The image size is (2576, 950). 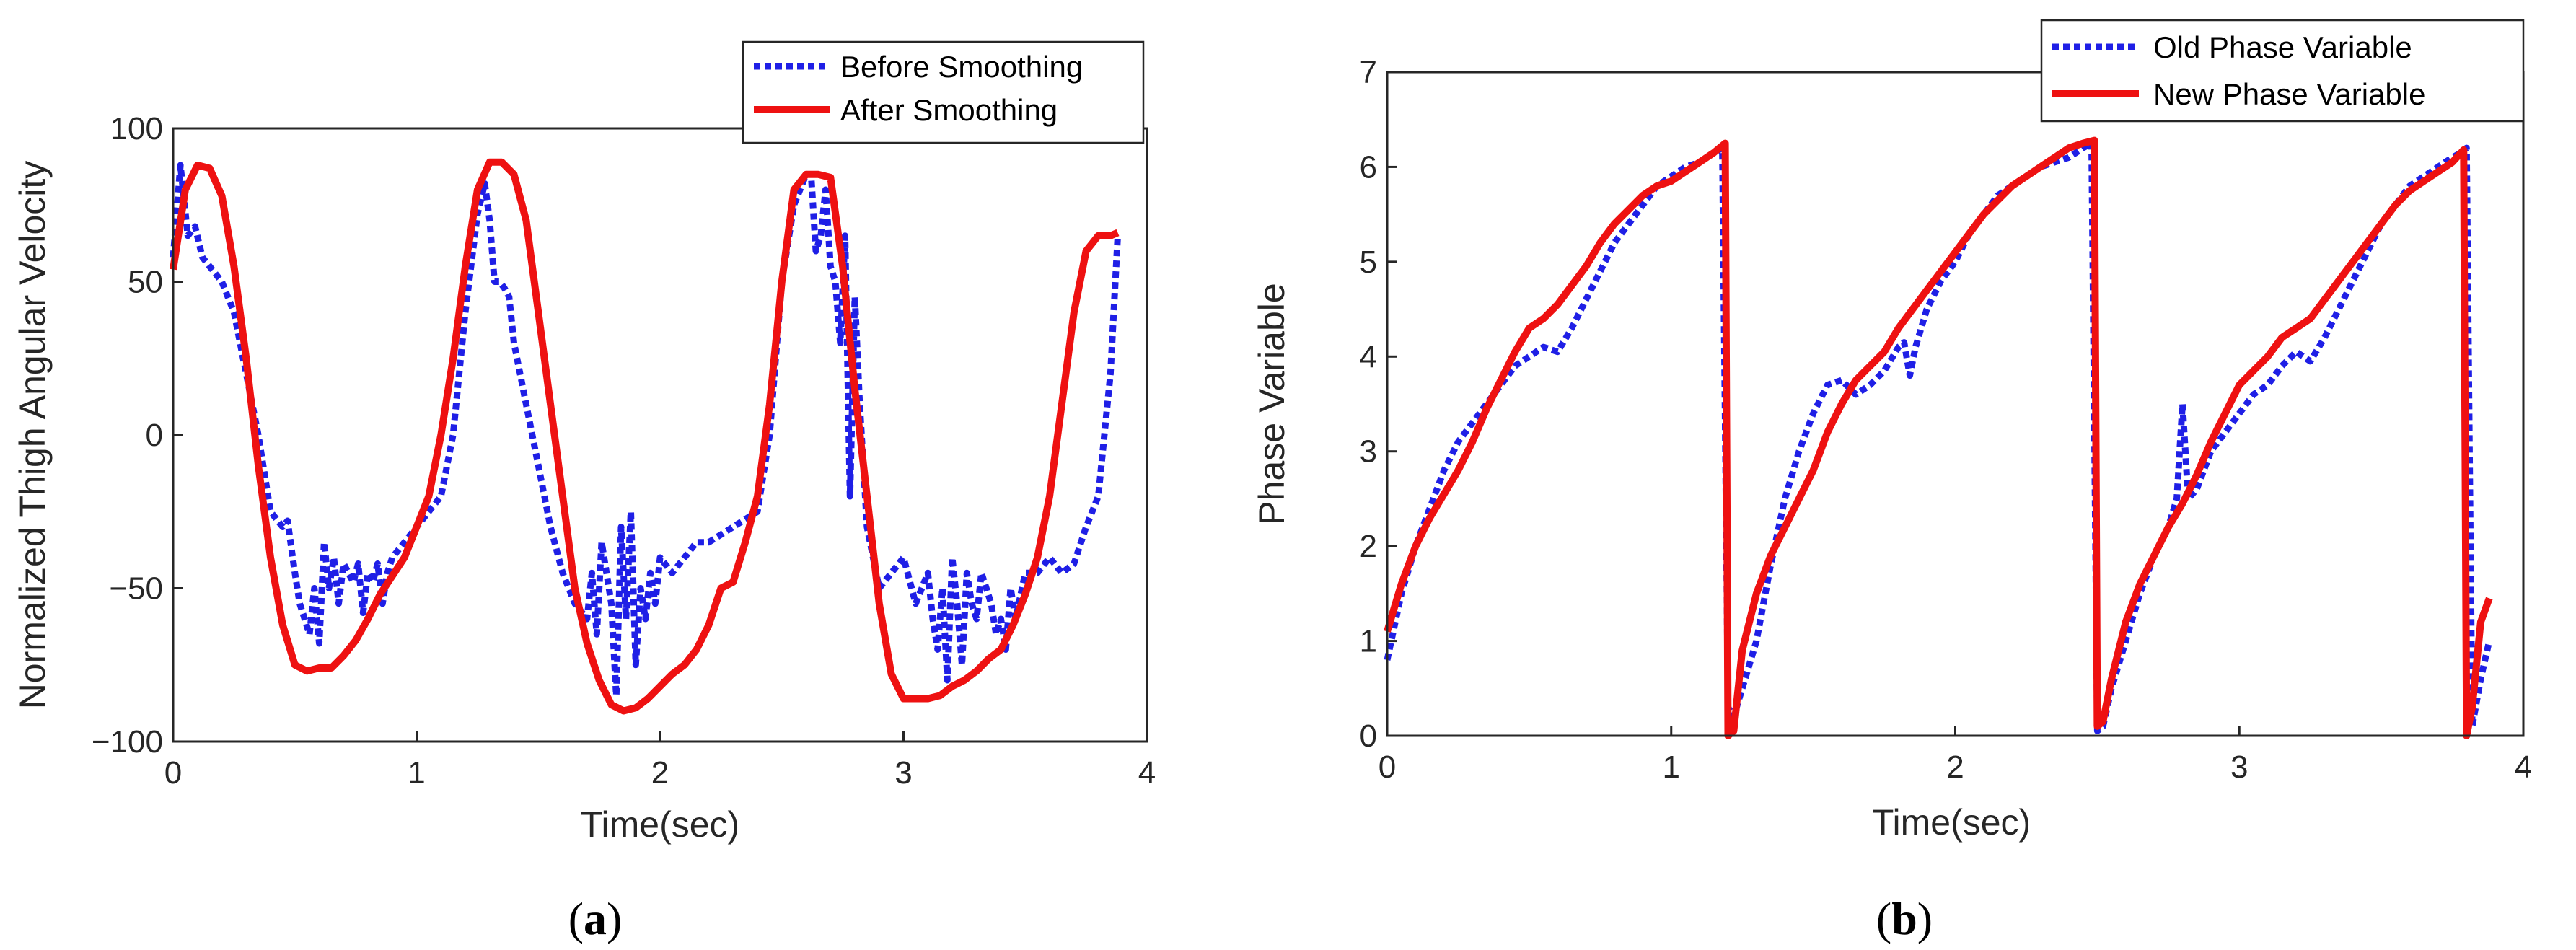 I want to click on panel-b-y-tick-label: 0, so click(x=1368, y=736).